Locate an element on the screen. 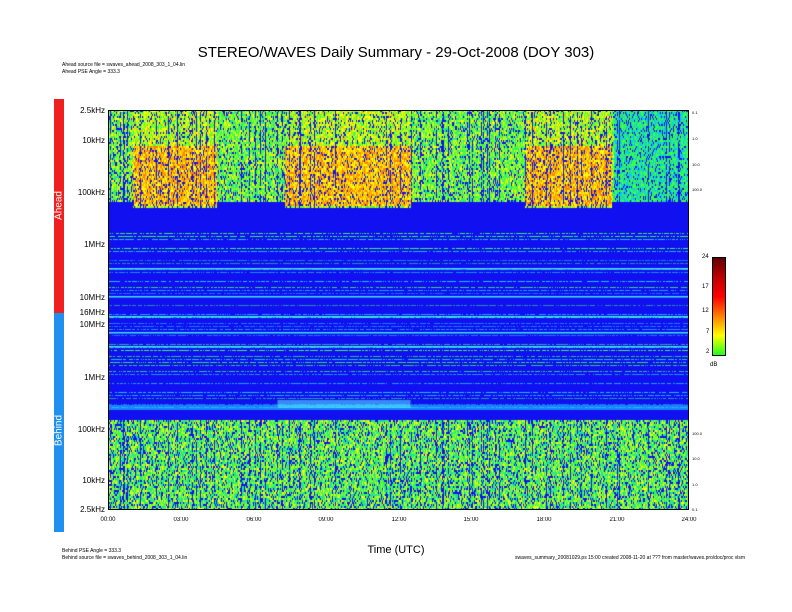 This screenshot has width=792, height=612. ahead-angle-line: Ahead PSE Angle = 333.3 is located at coordinates (91, 72).